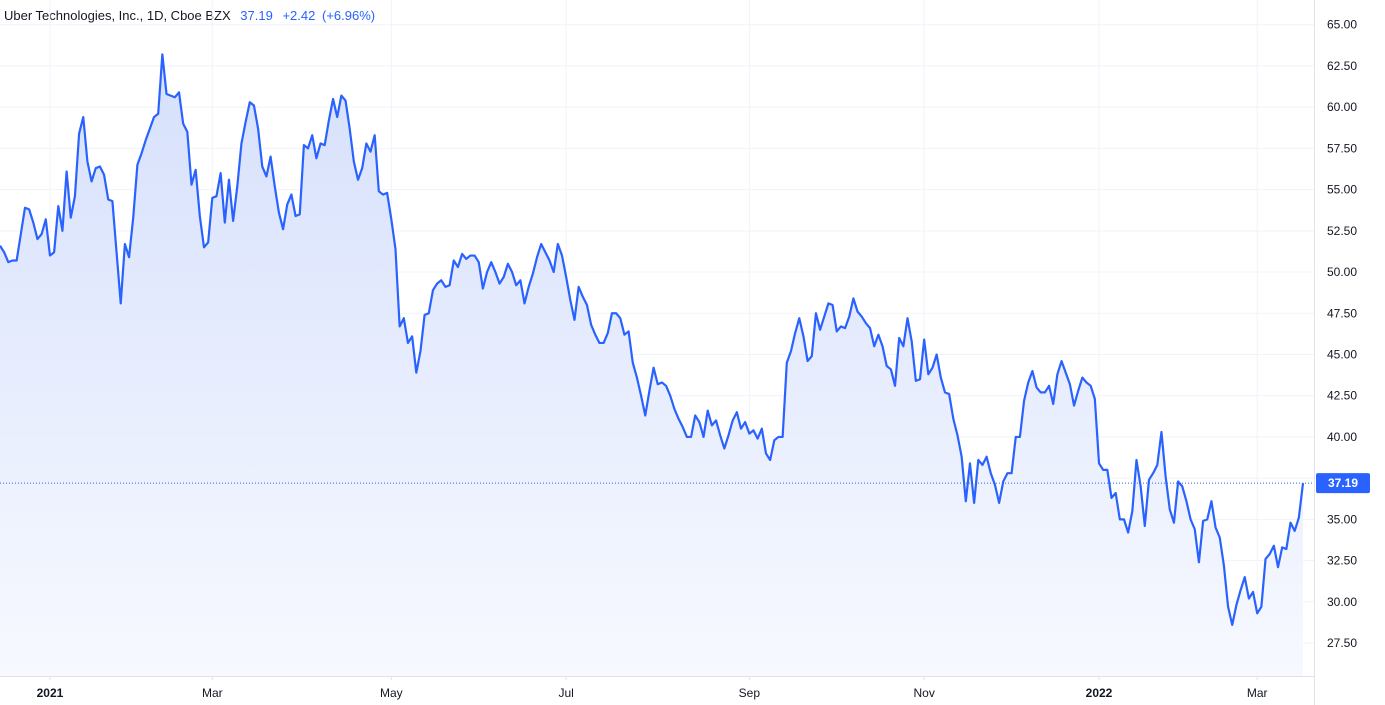 The image size is (1385, 705). Describe the element at coordinates (1099, 693) in the screenshot. I see `x-tick-label: 2022` at that location.